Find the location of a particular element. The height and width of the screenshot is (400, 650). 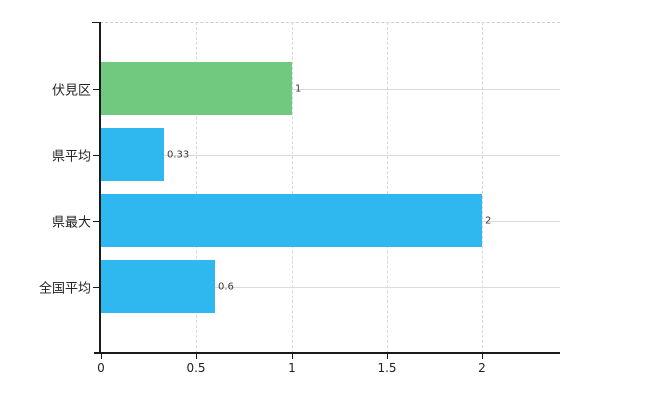

bar-value-label-1: 0.33 is located at coordinates (178, 155).